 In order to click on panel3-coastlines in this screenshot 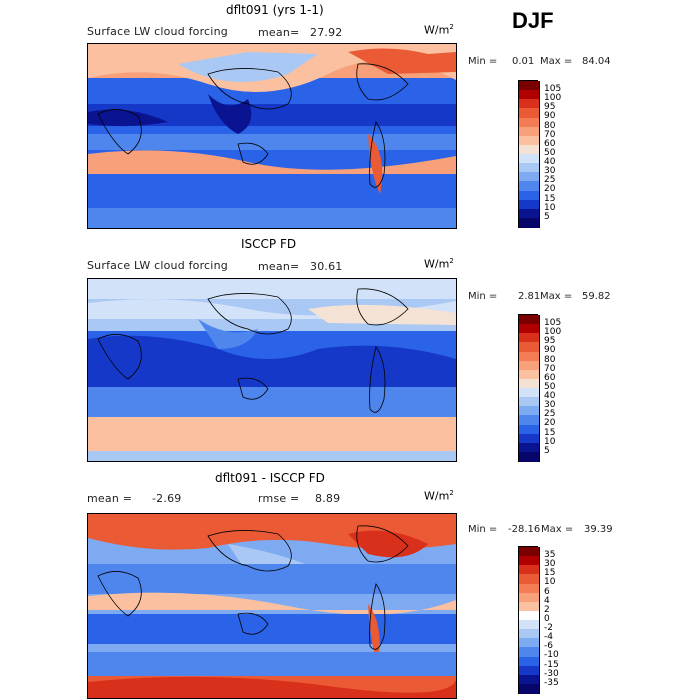, I will do `click(253, 587)`.